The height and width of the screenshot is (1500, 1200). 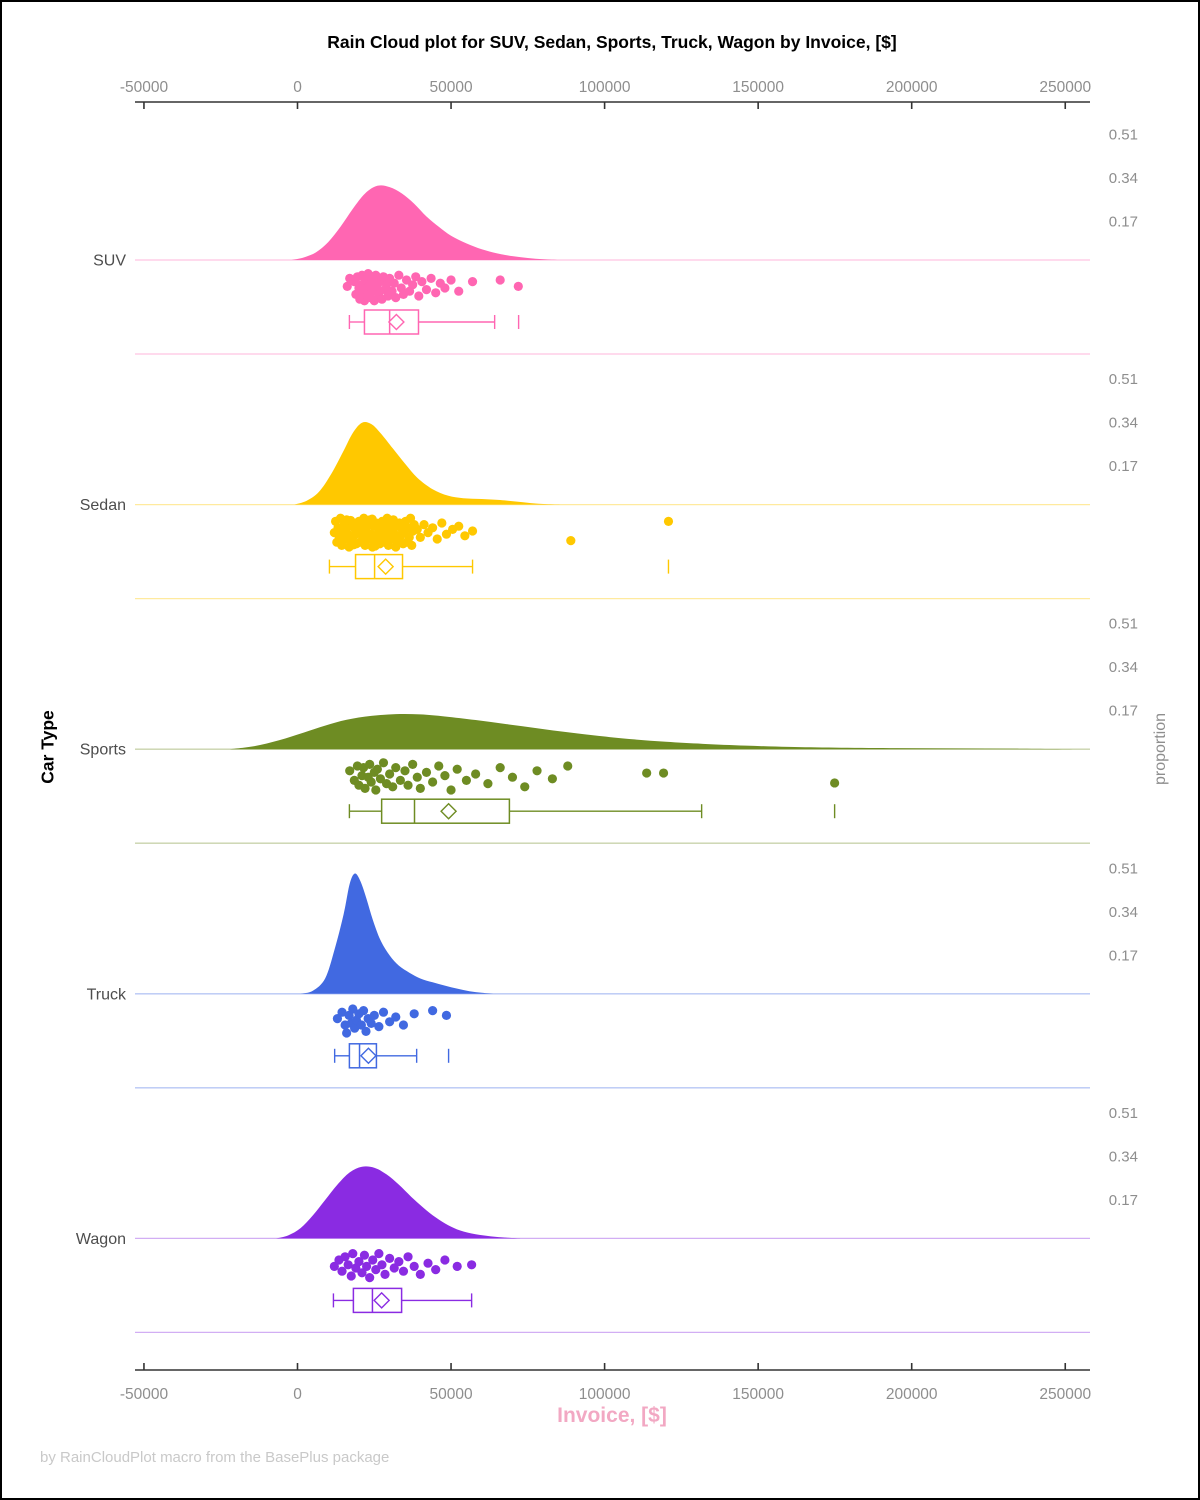 I want to click on category-label-truck: Truck, so click(x=107, y=994).